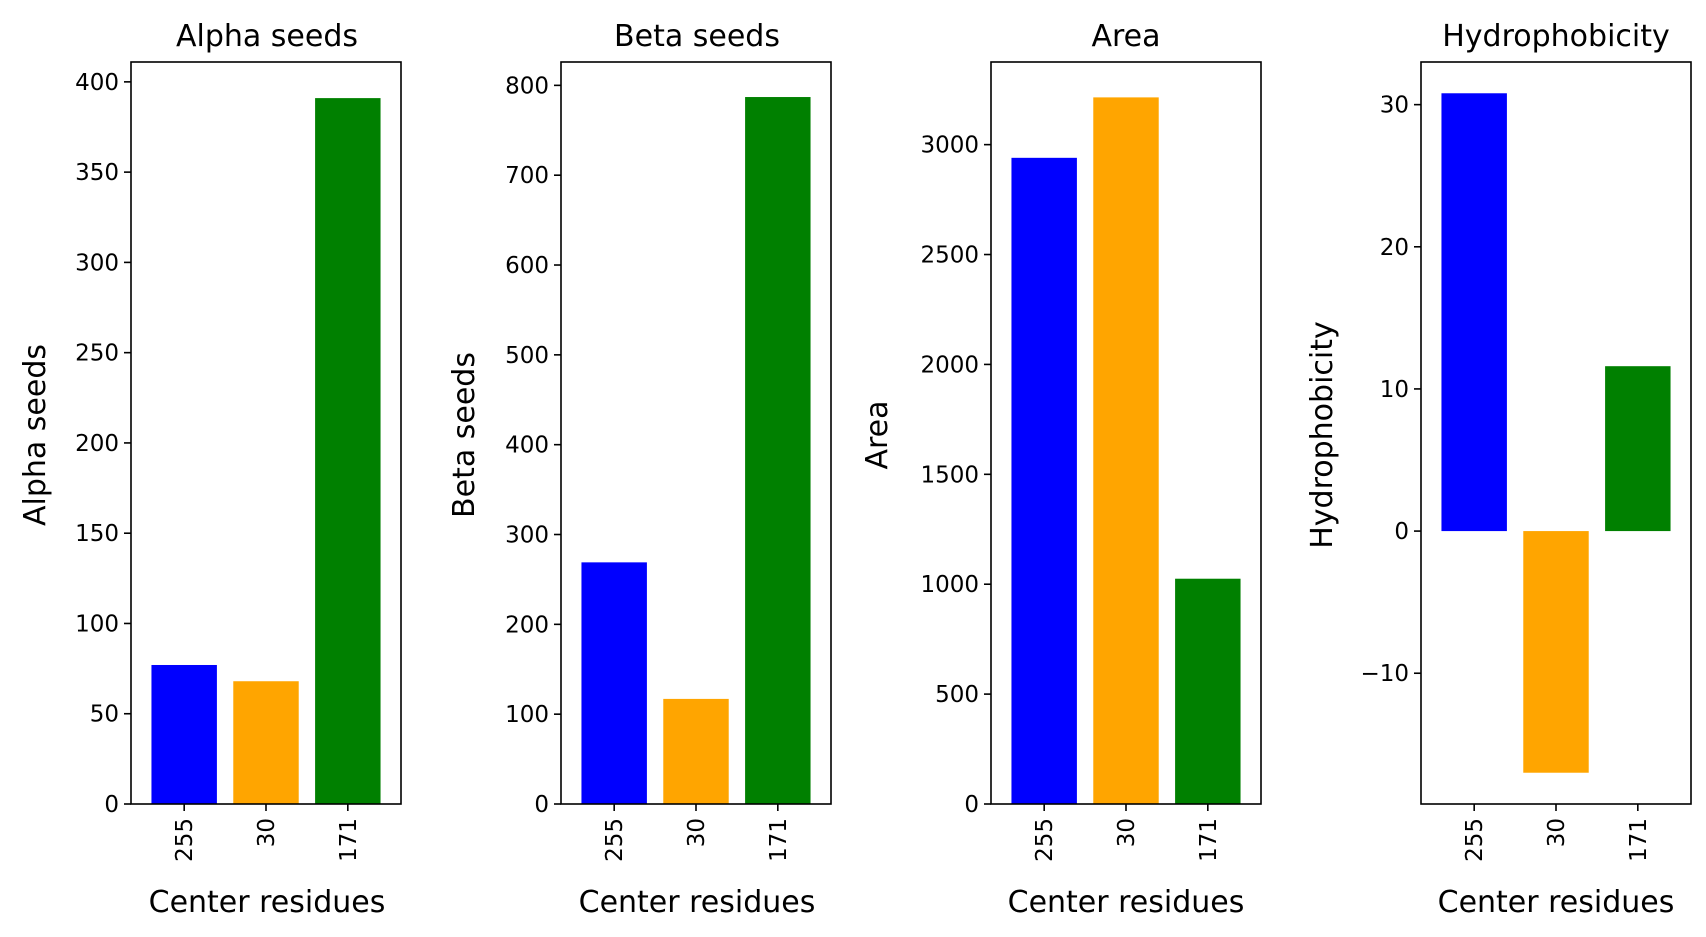 This screenshot has height=937, width=1706. Describe the element at coordinates (97, 354) in the screenshot. I see `y-tick-label: 250` at that location.